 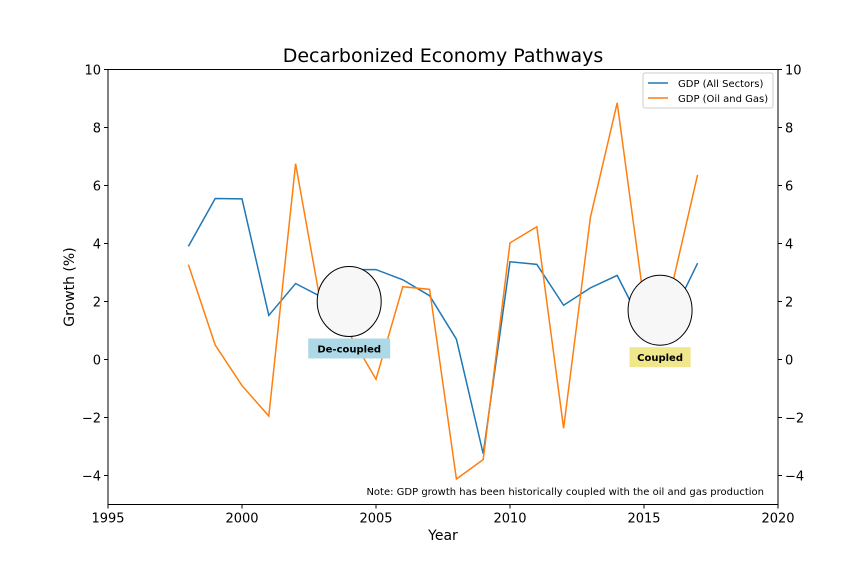 I want to click on legend: GDP (All Sectors) GDP (Oil and Gas), so click(x=708, y=90).